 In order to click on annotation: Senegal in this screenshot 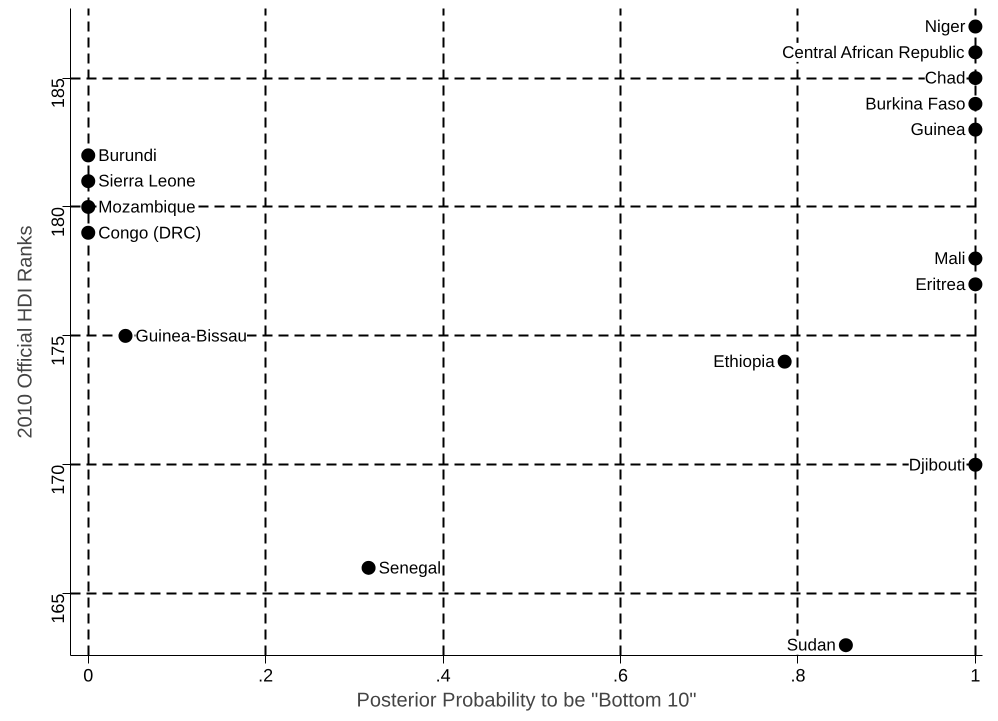, I will do `click(409, 568)`.